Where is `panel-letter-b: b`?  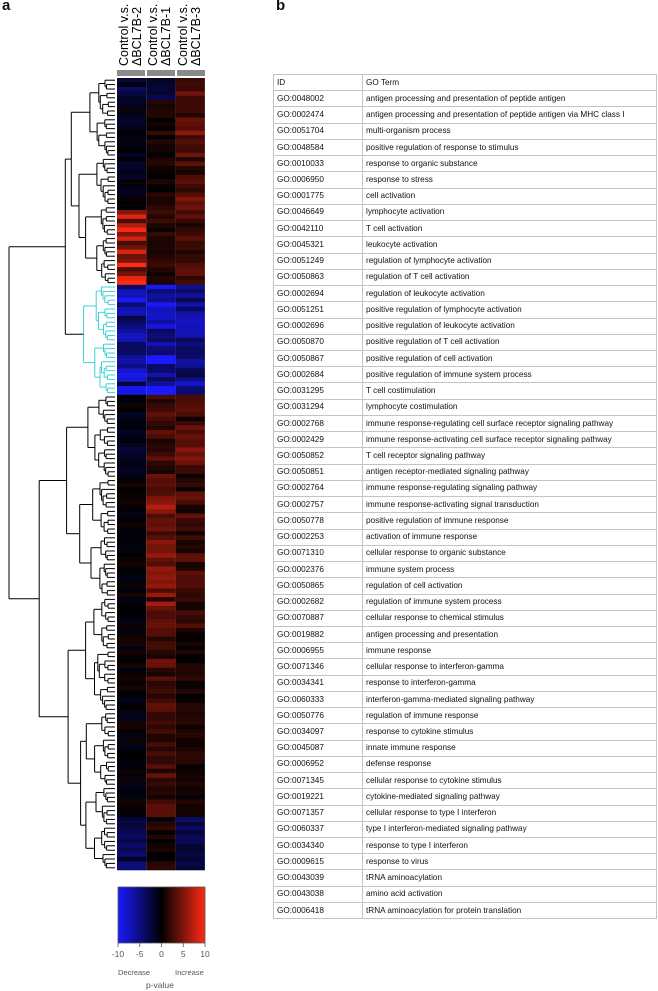
panel-letter-b: b is located at coordinates (281, 7).